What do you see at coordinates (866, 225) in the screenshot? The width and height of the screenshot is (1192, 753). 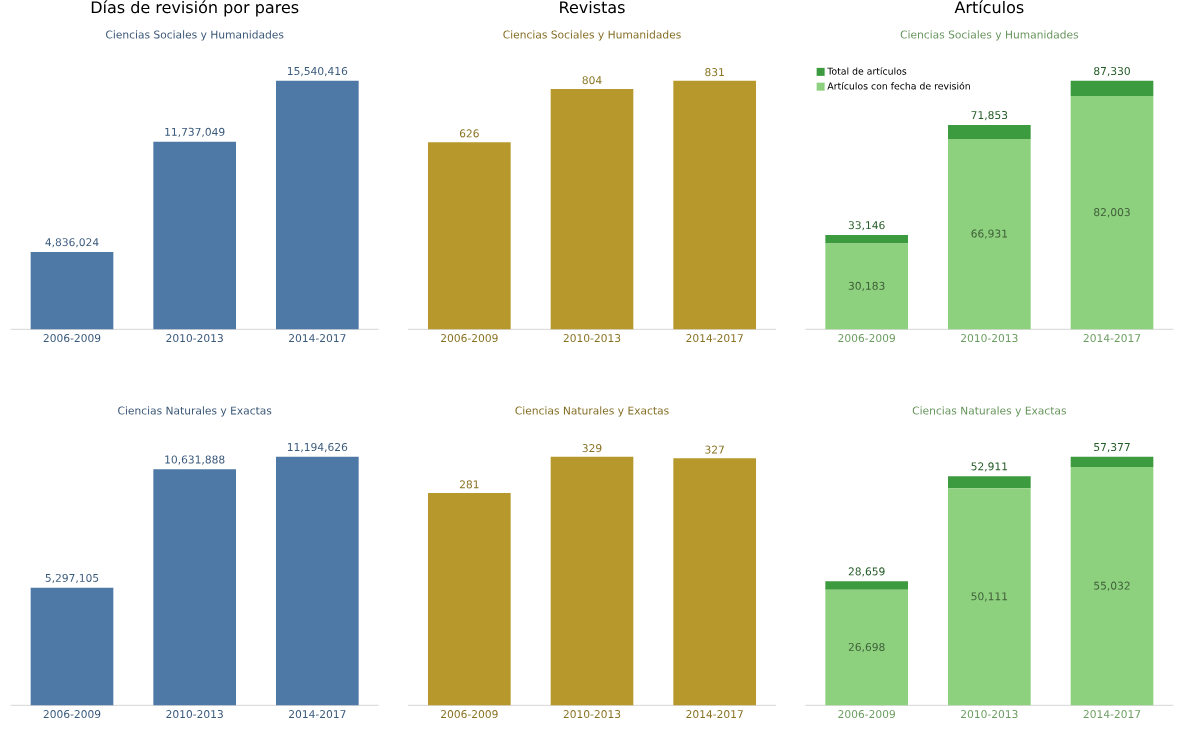 I see `total-label: 33,146` at bounding box center [866, 225].